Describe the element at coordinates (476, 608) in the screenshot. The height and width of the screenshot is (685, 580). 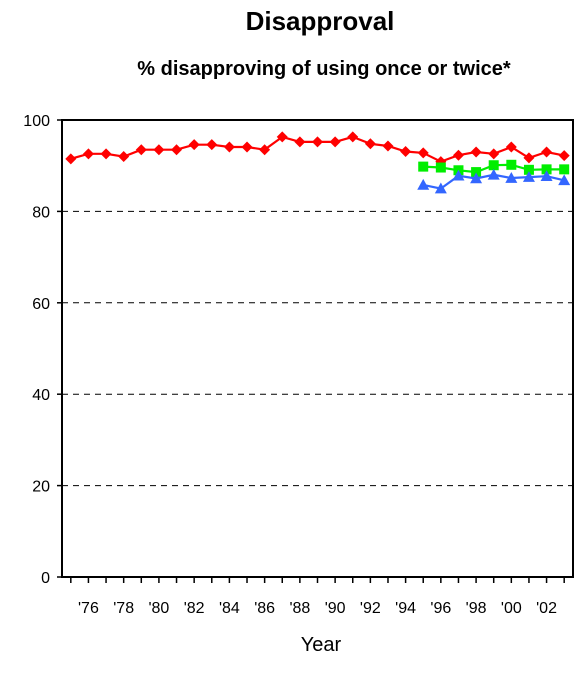
I see `x-tick-label: '98` at that location.